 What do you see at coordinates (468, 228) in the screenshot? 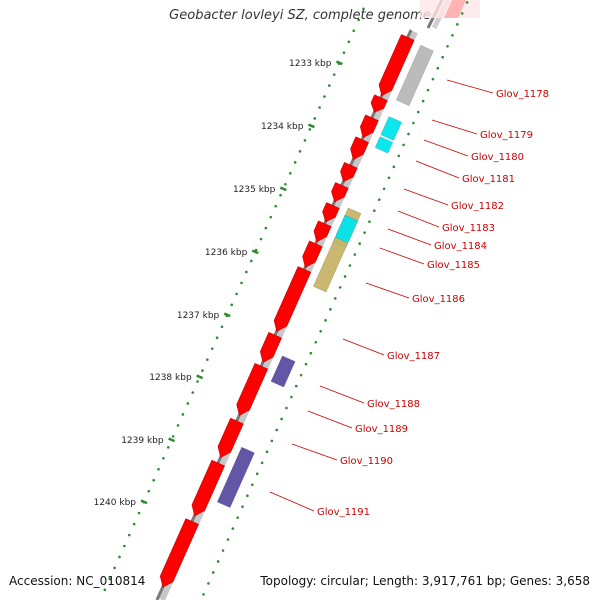
I see `gene-label: Glov_1183` at bounding box center [468, 228].